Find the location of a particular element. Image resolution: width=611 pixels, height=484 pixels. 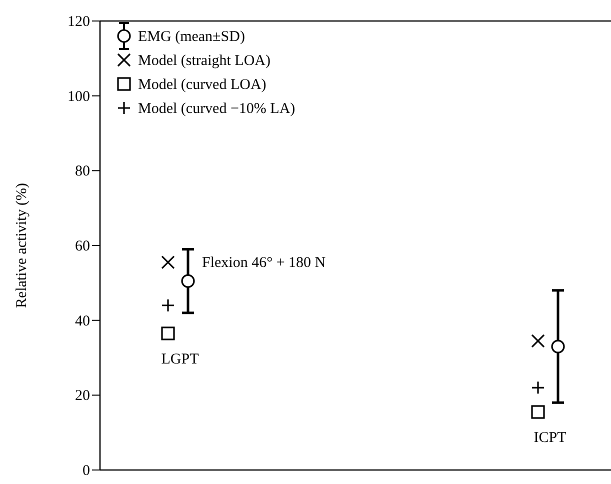

y-axis-title: Relative activity (%) is located at coordinates (22, 245).